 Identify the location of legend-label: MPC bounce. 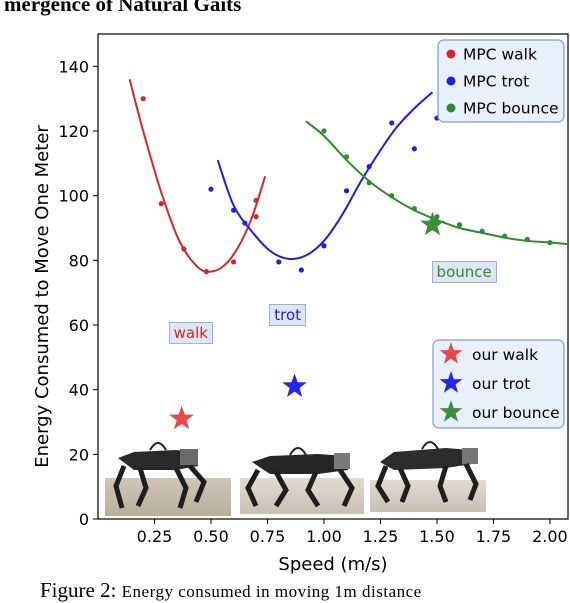
(511, 109).